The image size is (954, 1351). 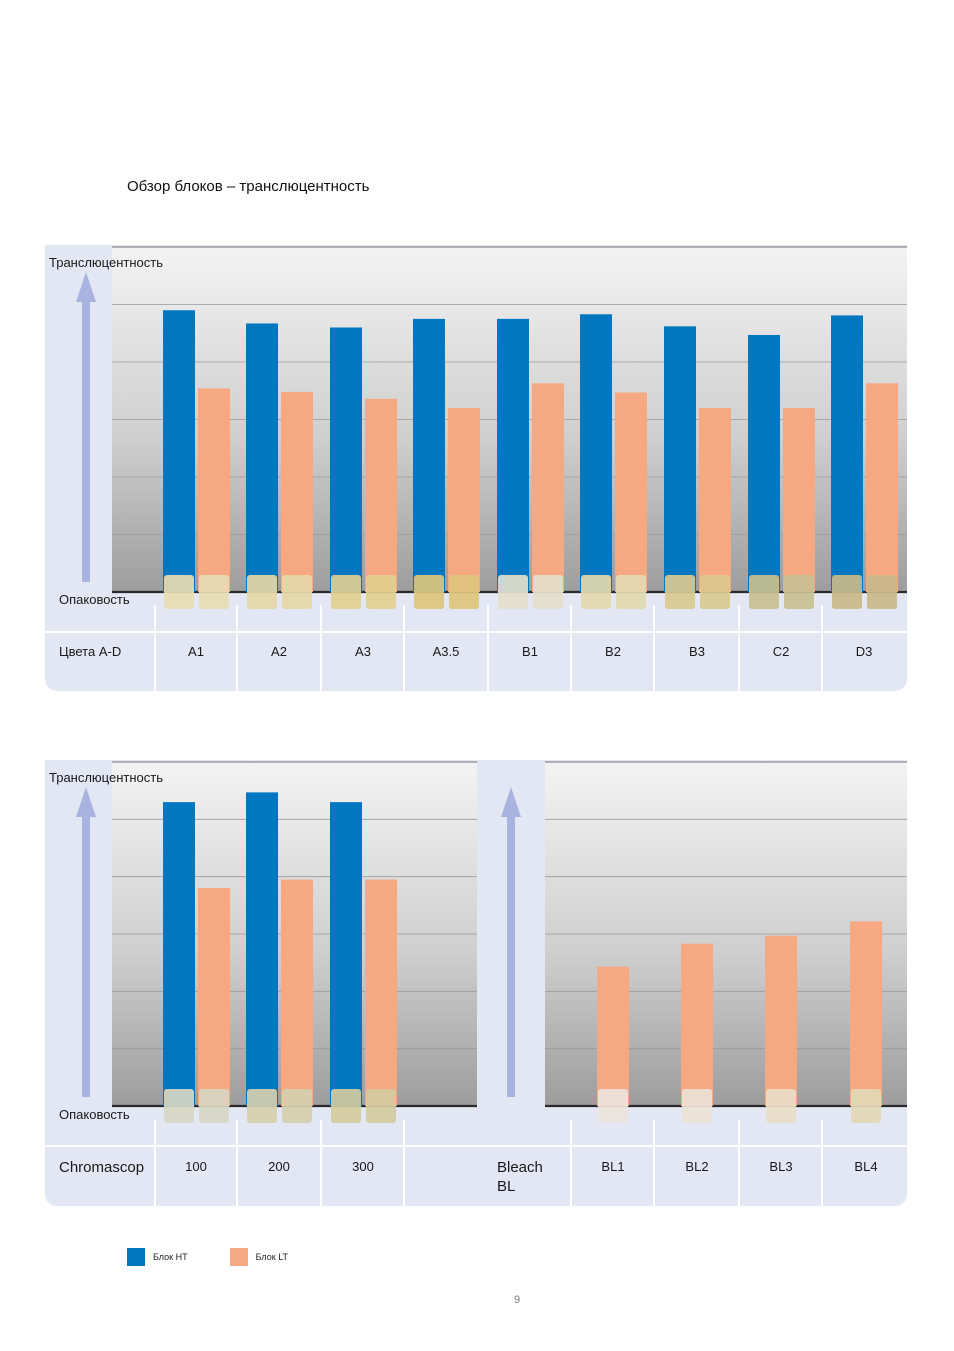 I want to click on legend-swatch-lt, so click(x=238, y=1257).